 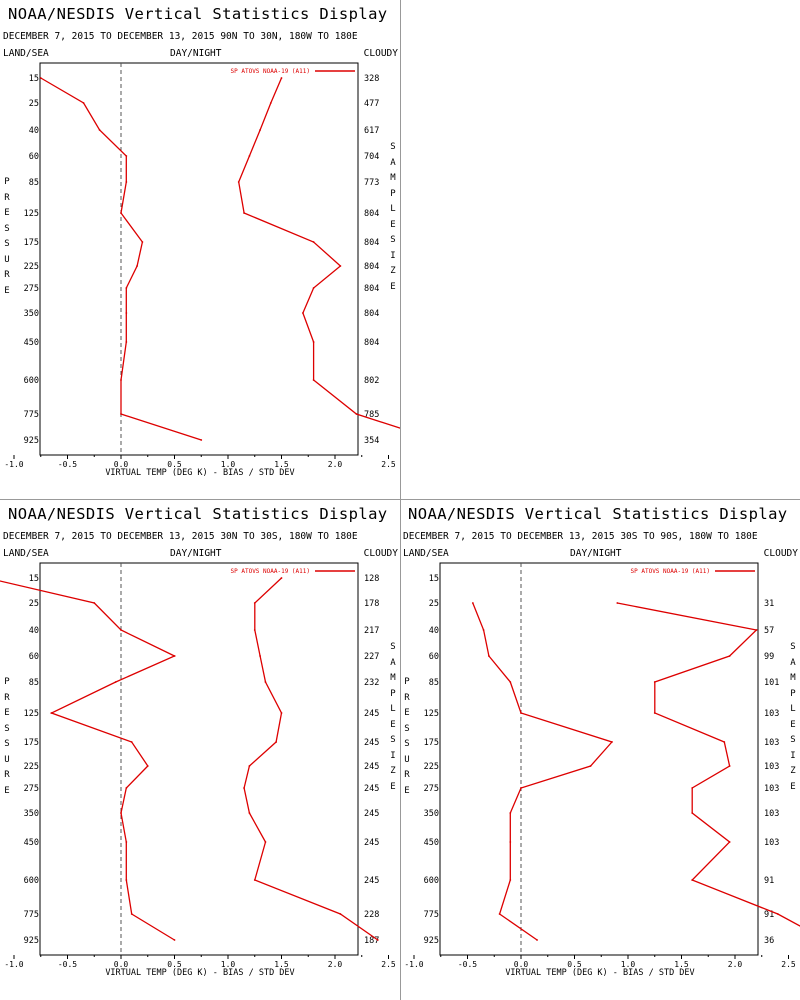 What do you see at coordinates (769, 657) in the screenshot?
I see `sample-size-label: 99` at bounding box center [769, 657].